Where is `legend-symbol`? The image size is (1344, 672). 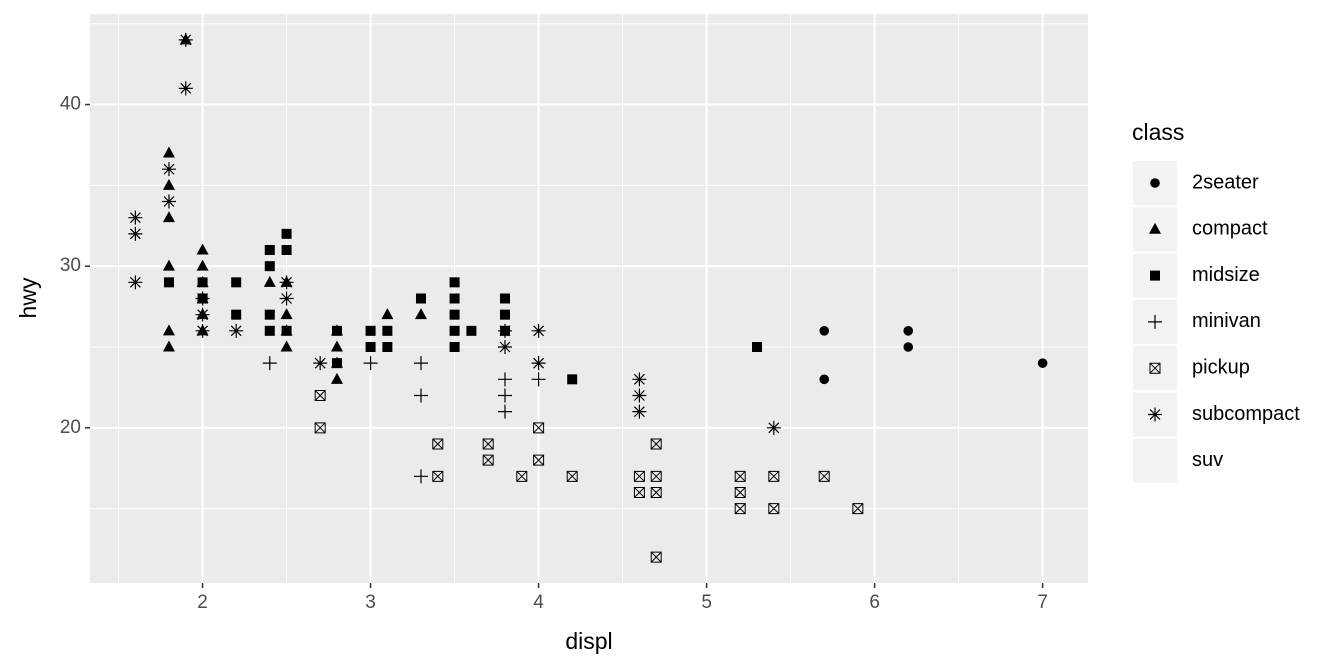
legend-symbol is located at coordinates (1155, 183).